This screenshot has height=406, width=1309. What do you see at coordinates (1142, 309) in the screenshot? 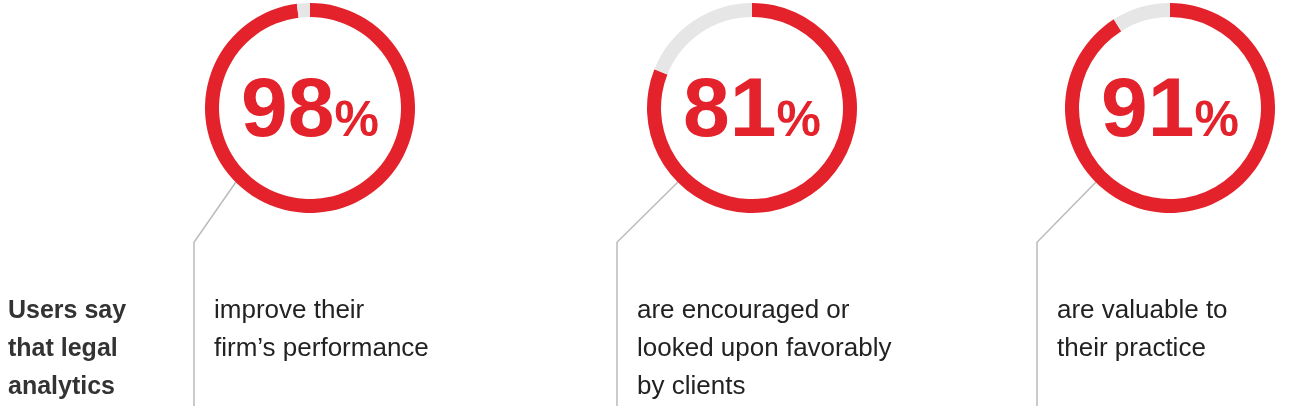
I see `text: are valuable to` at bounding box center [1142, 309].